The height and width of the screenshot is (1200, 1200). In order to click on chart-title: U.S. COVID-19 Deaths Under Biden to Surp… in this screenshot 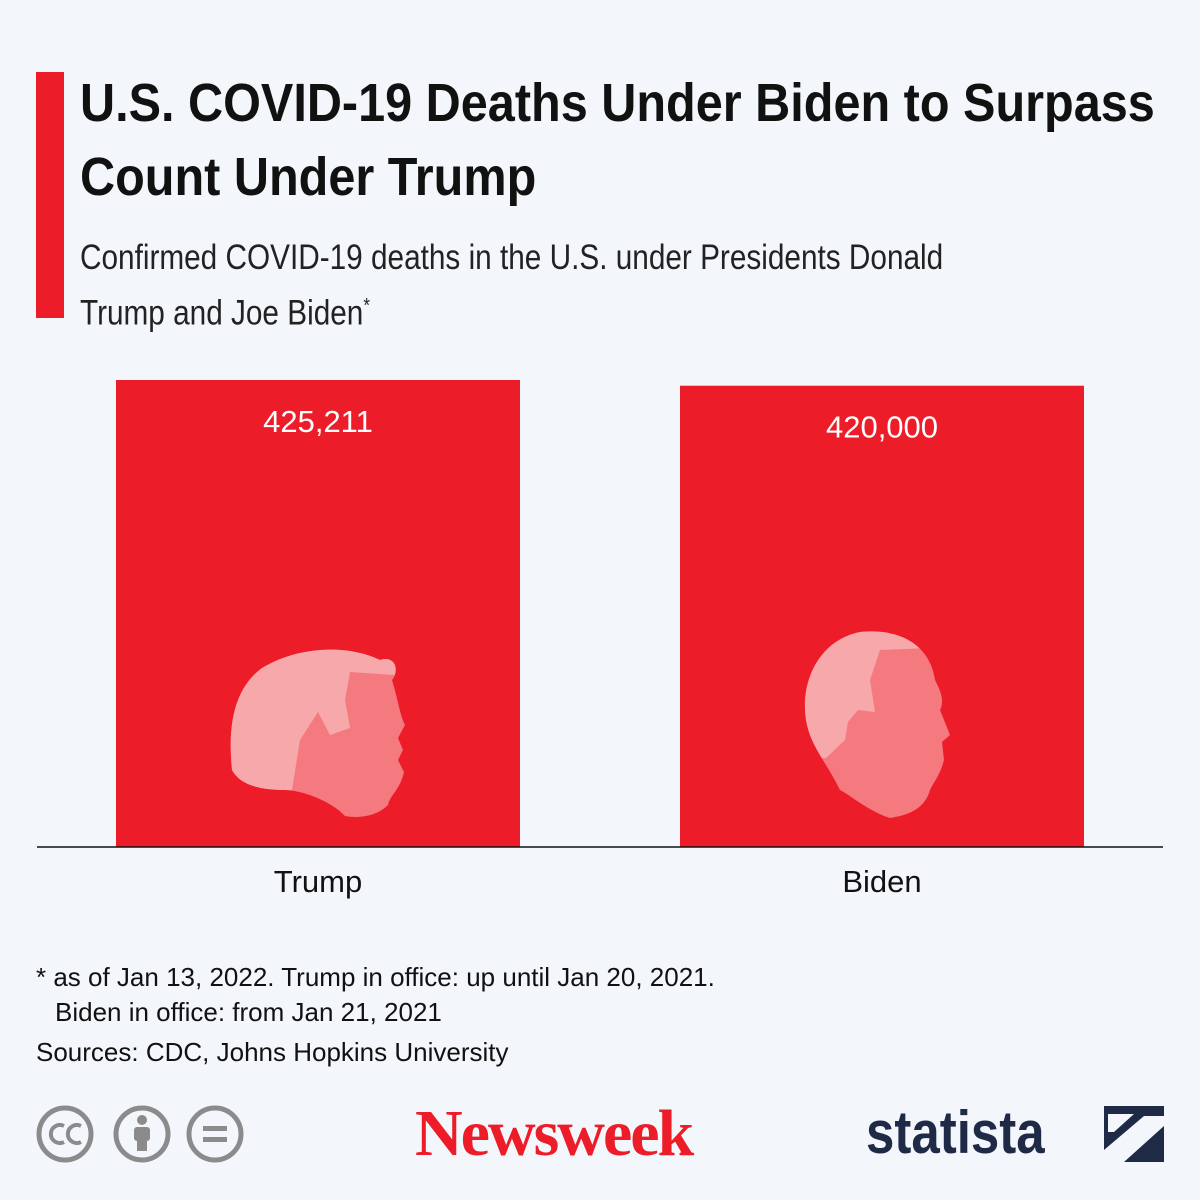, I will do `click(617, 140)`.